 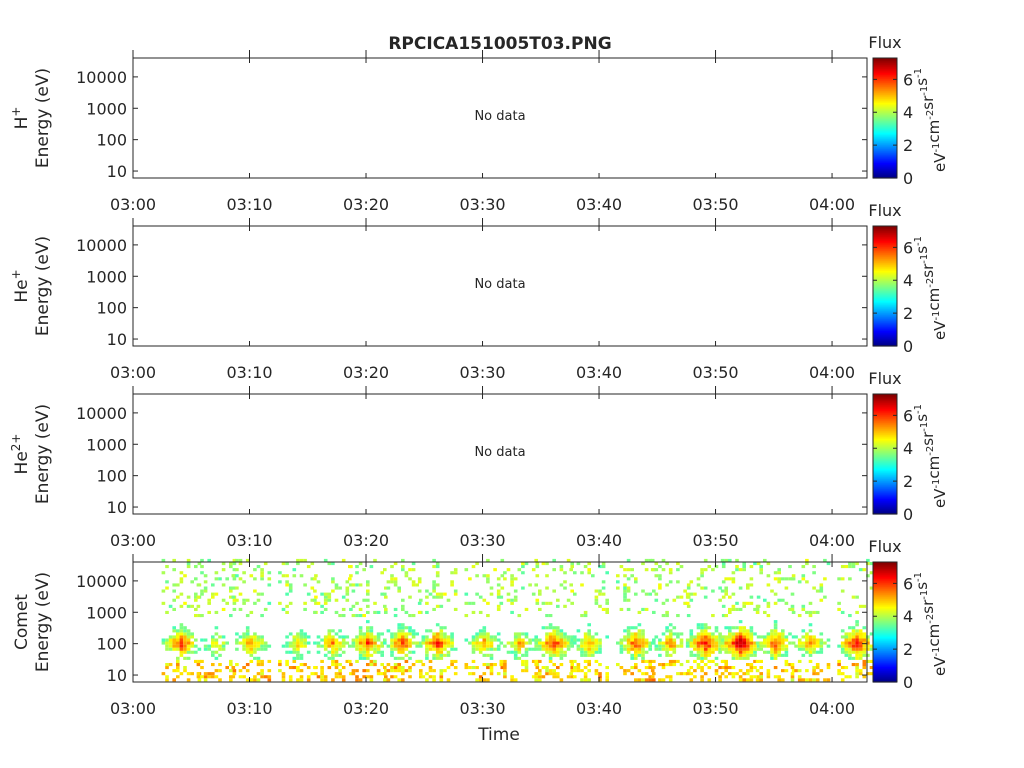 What do you see at coordinates (106, 276) in the screenshot?
I see `y-tick-label: 1000` at bounding box center [106, 276].